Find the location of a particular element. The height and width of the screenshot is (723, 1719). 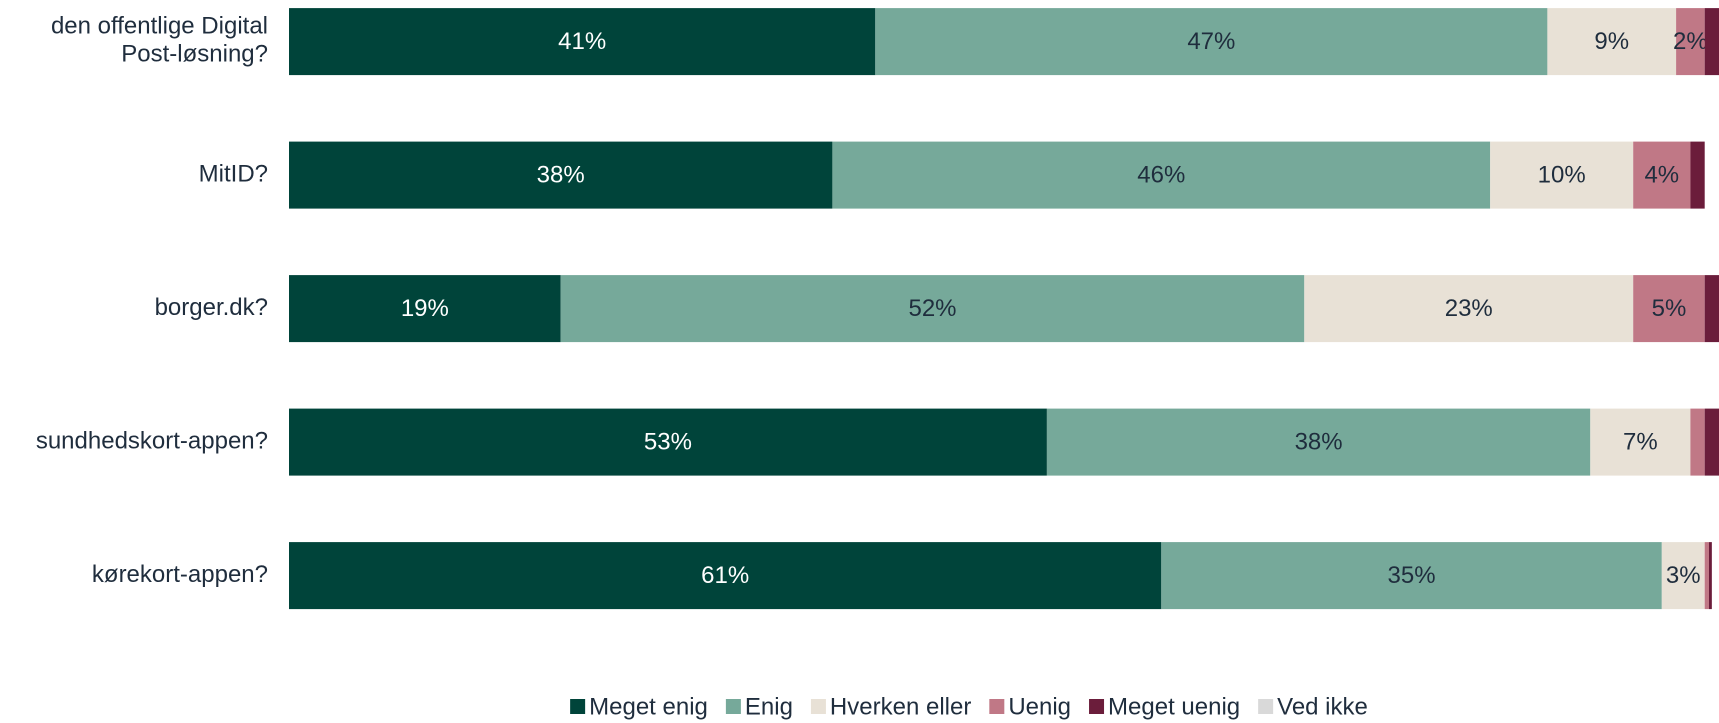

category-label: sundhedskort-appen? is located at coordinates (152, 440).